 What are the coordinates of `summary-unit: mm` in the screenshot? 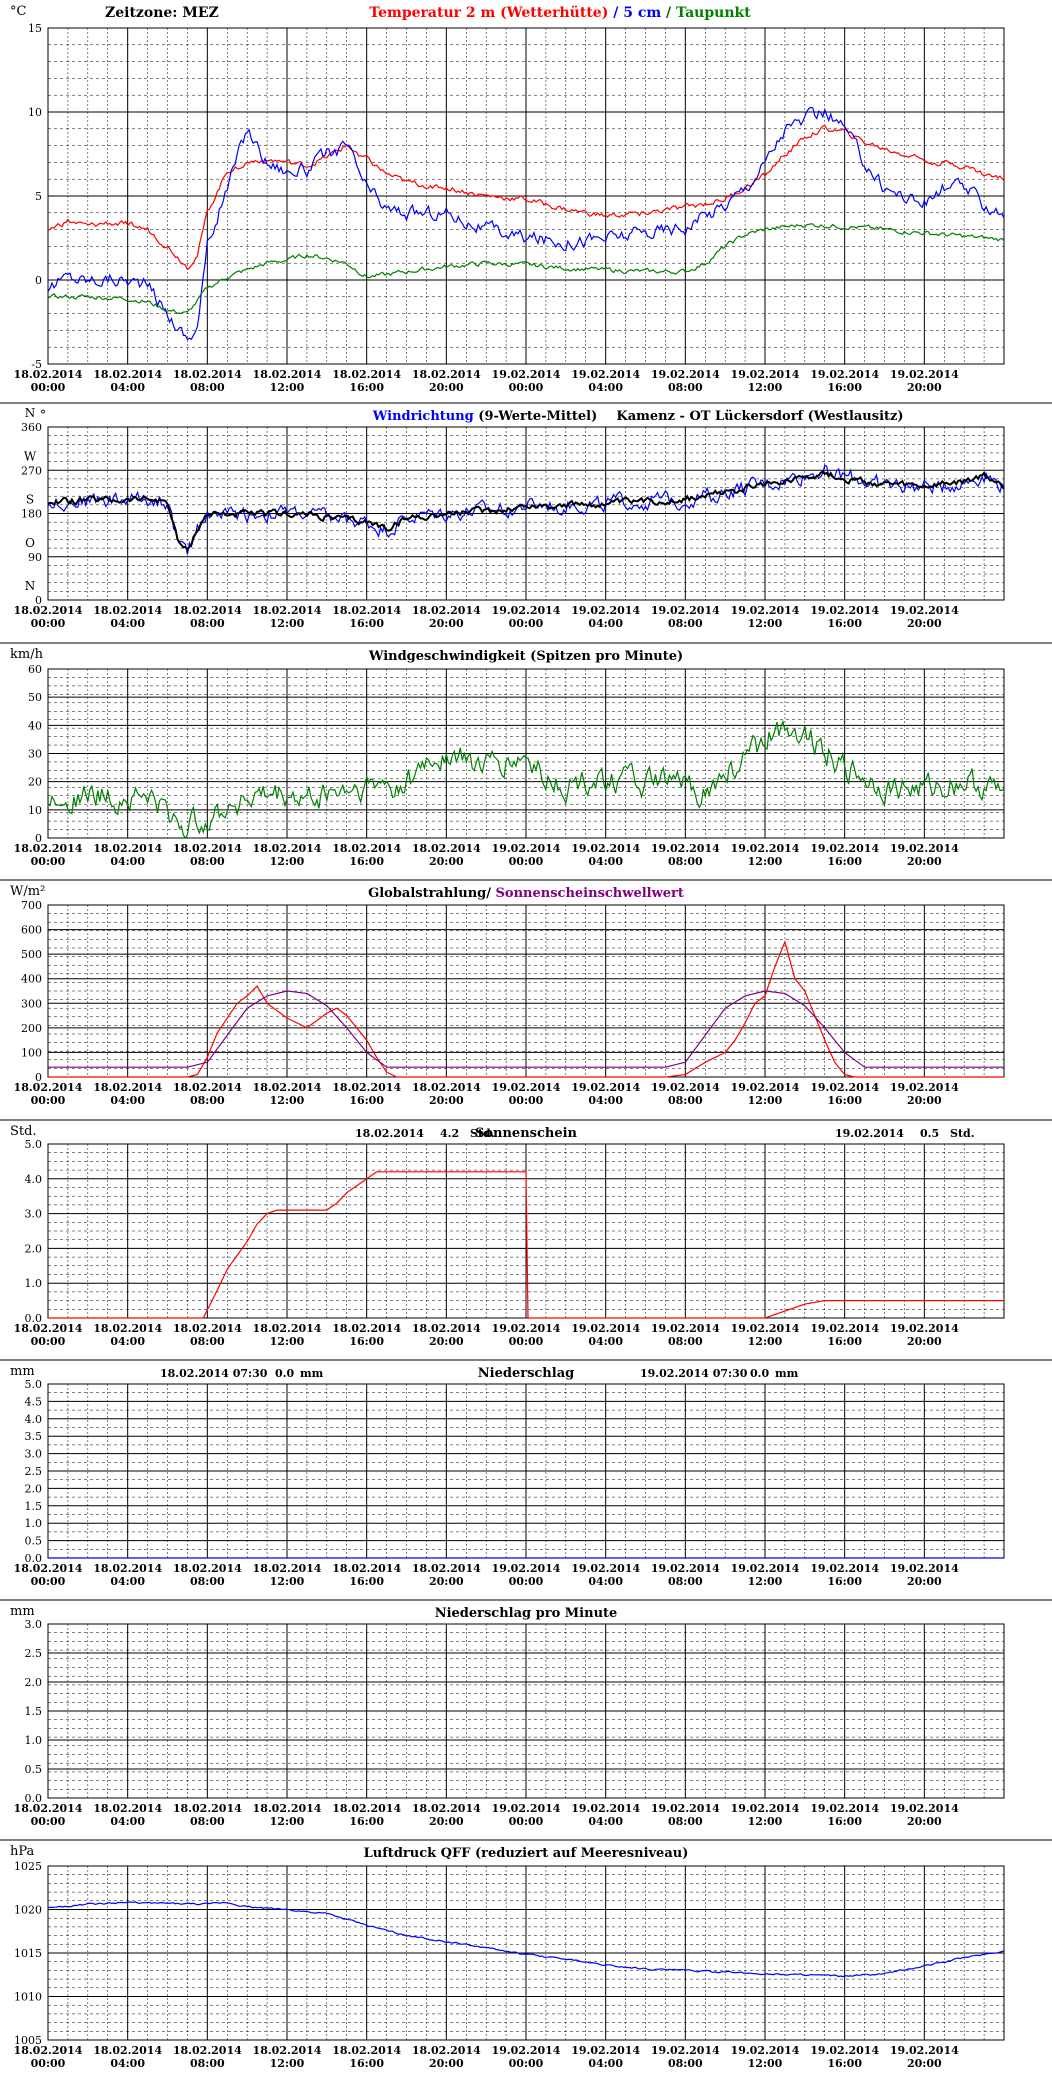 It's located at (787, 1373).